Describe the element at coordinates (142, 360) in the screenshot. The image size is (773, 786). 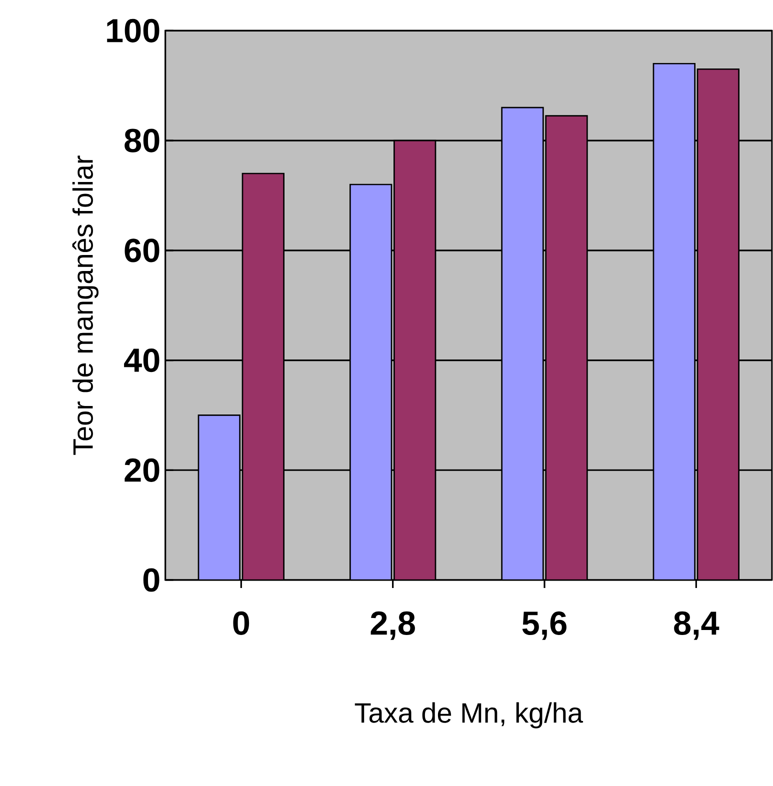
I see `y-tick-label: 40` at that location.